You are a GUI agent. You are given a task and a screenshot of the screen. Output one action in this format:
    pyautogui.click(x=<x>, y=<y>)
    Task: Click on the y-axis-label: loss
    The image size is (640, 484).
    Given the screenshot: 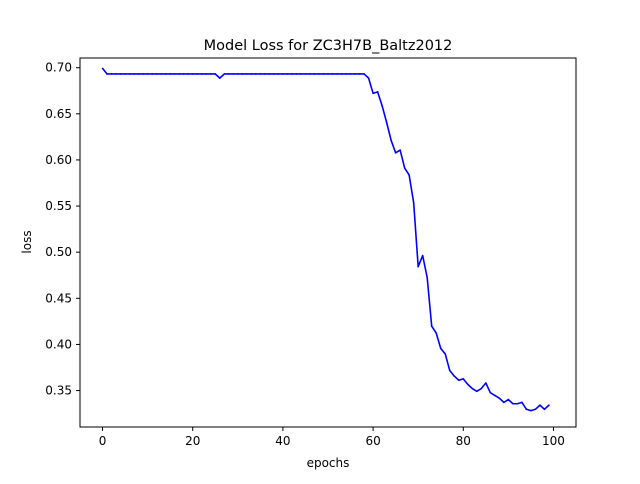 What is the action you would take?
    pyautogui.click(x=27, y=241)
    